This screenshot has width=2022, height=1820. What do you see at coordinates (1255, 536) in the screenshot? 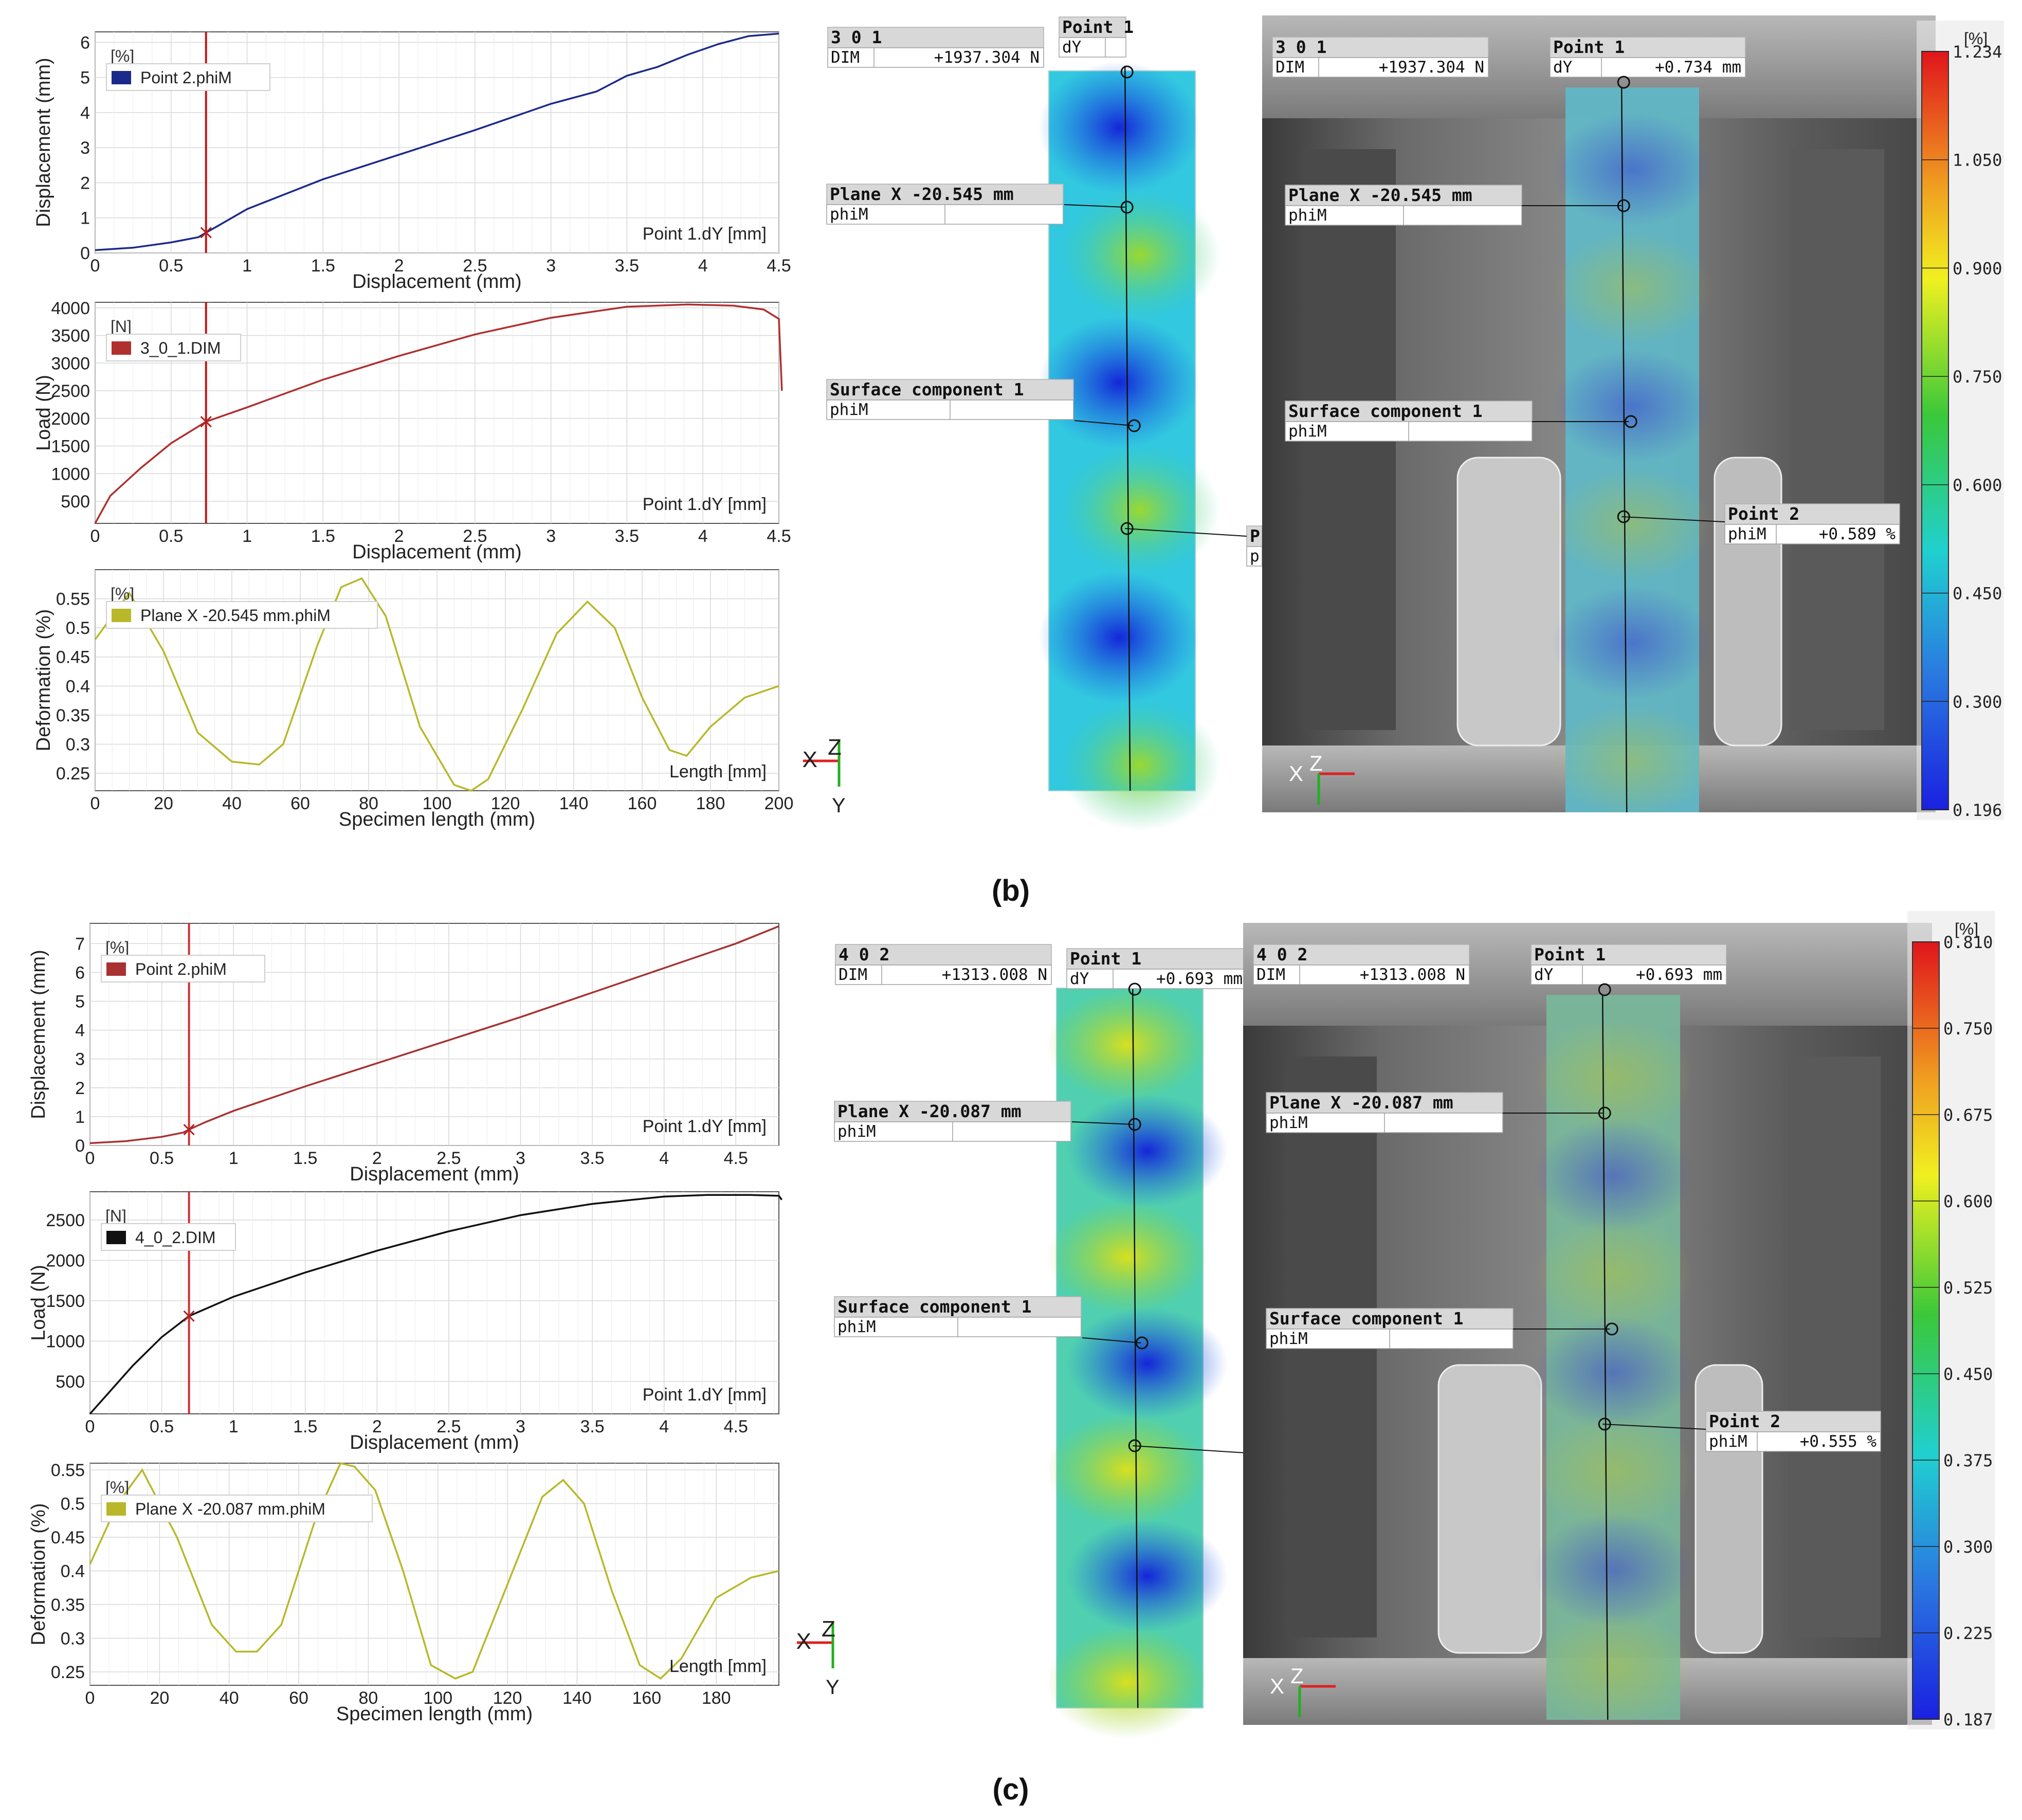
I see `point2-box-cropped-title: P` at bounding box center [1255, 536].